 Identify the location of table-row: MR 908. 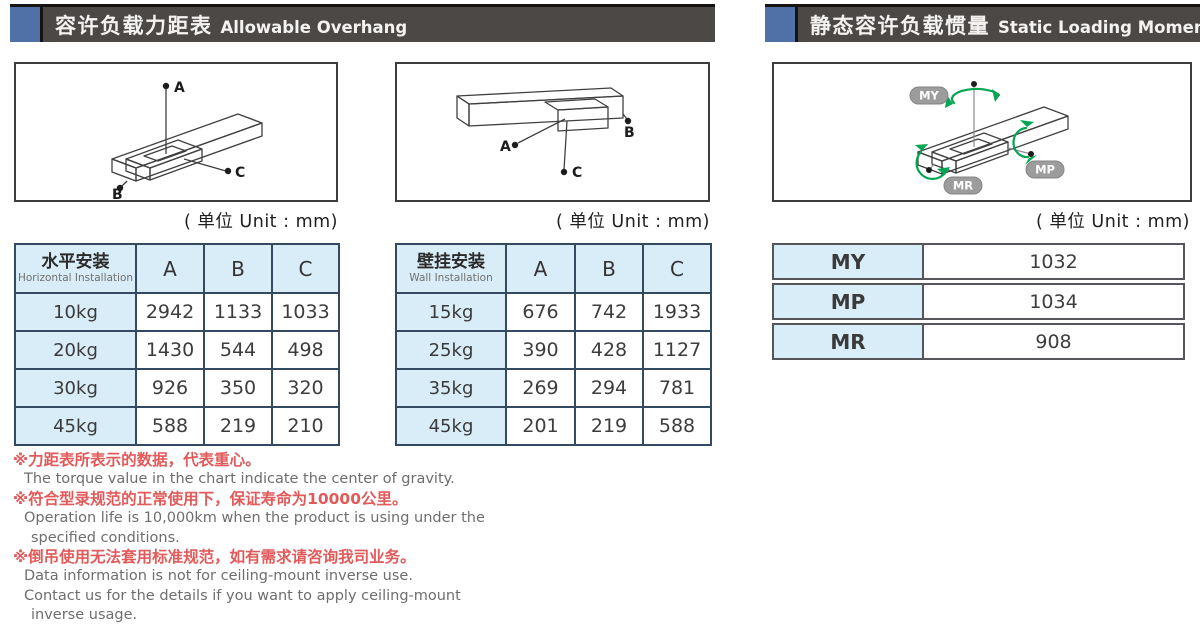
(978, 341).